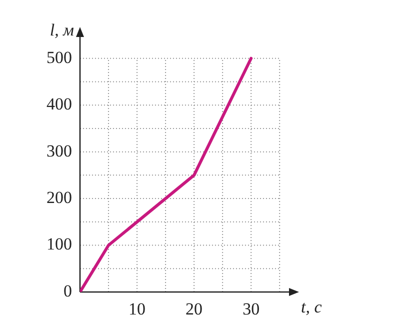  Describe the element at coordinates (137, 309) in the screenshot. I see `x-tick-label: 10` at that location.